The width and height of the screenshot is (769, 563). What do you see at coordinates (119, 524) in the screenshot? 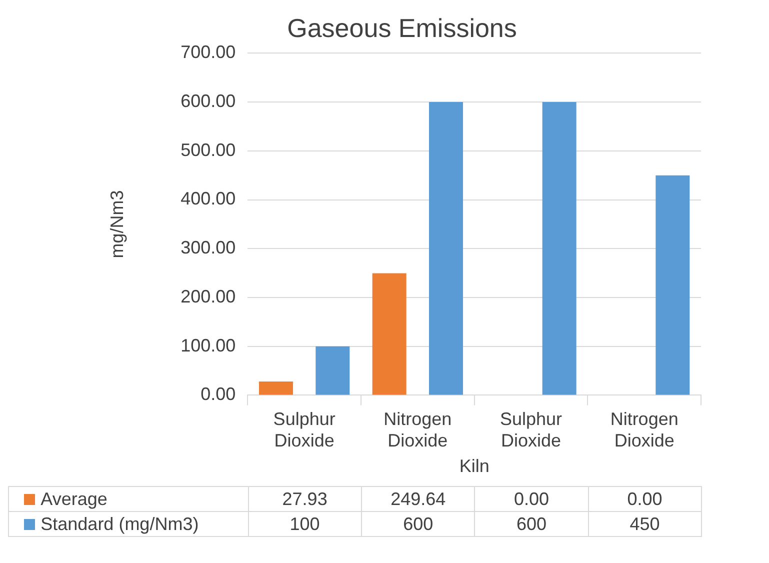
I see `legend-label: Standard (mg/Nm3)` at bounding box center [119, 524].